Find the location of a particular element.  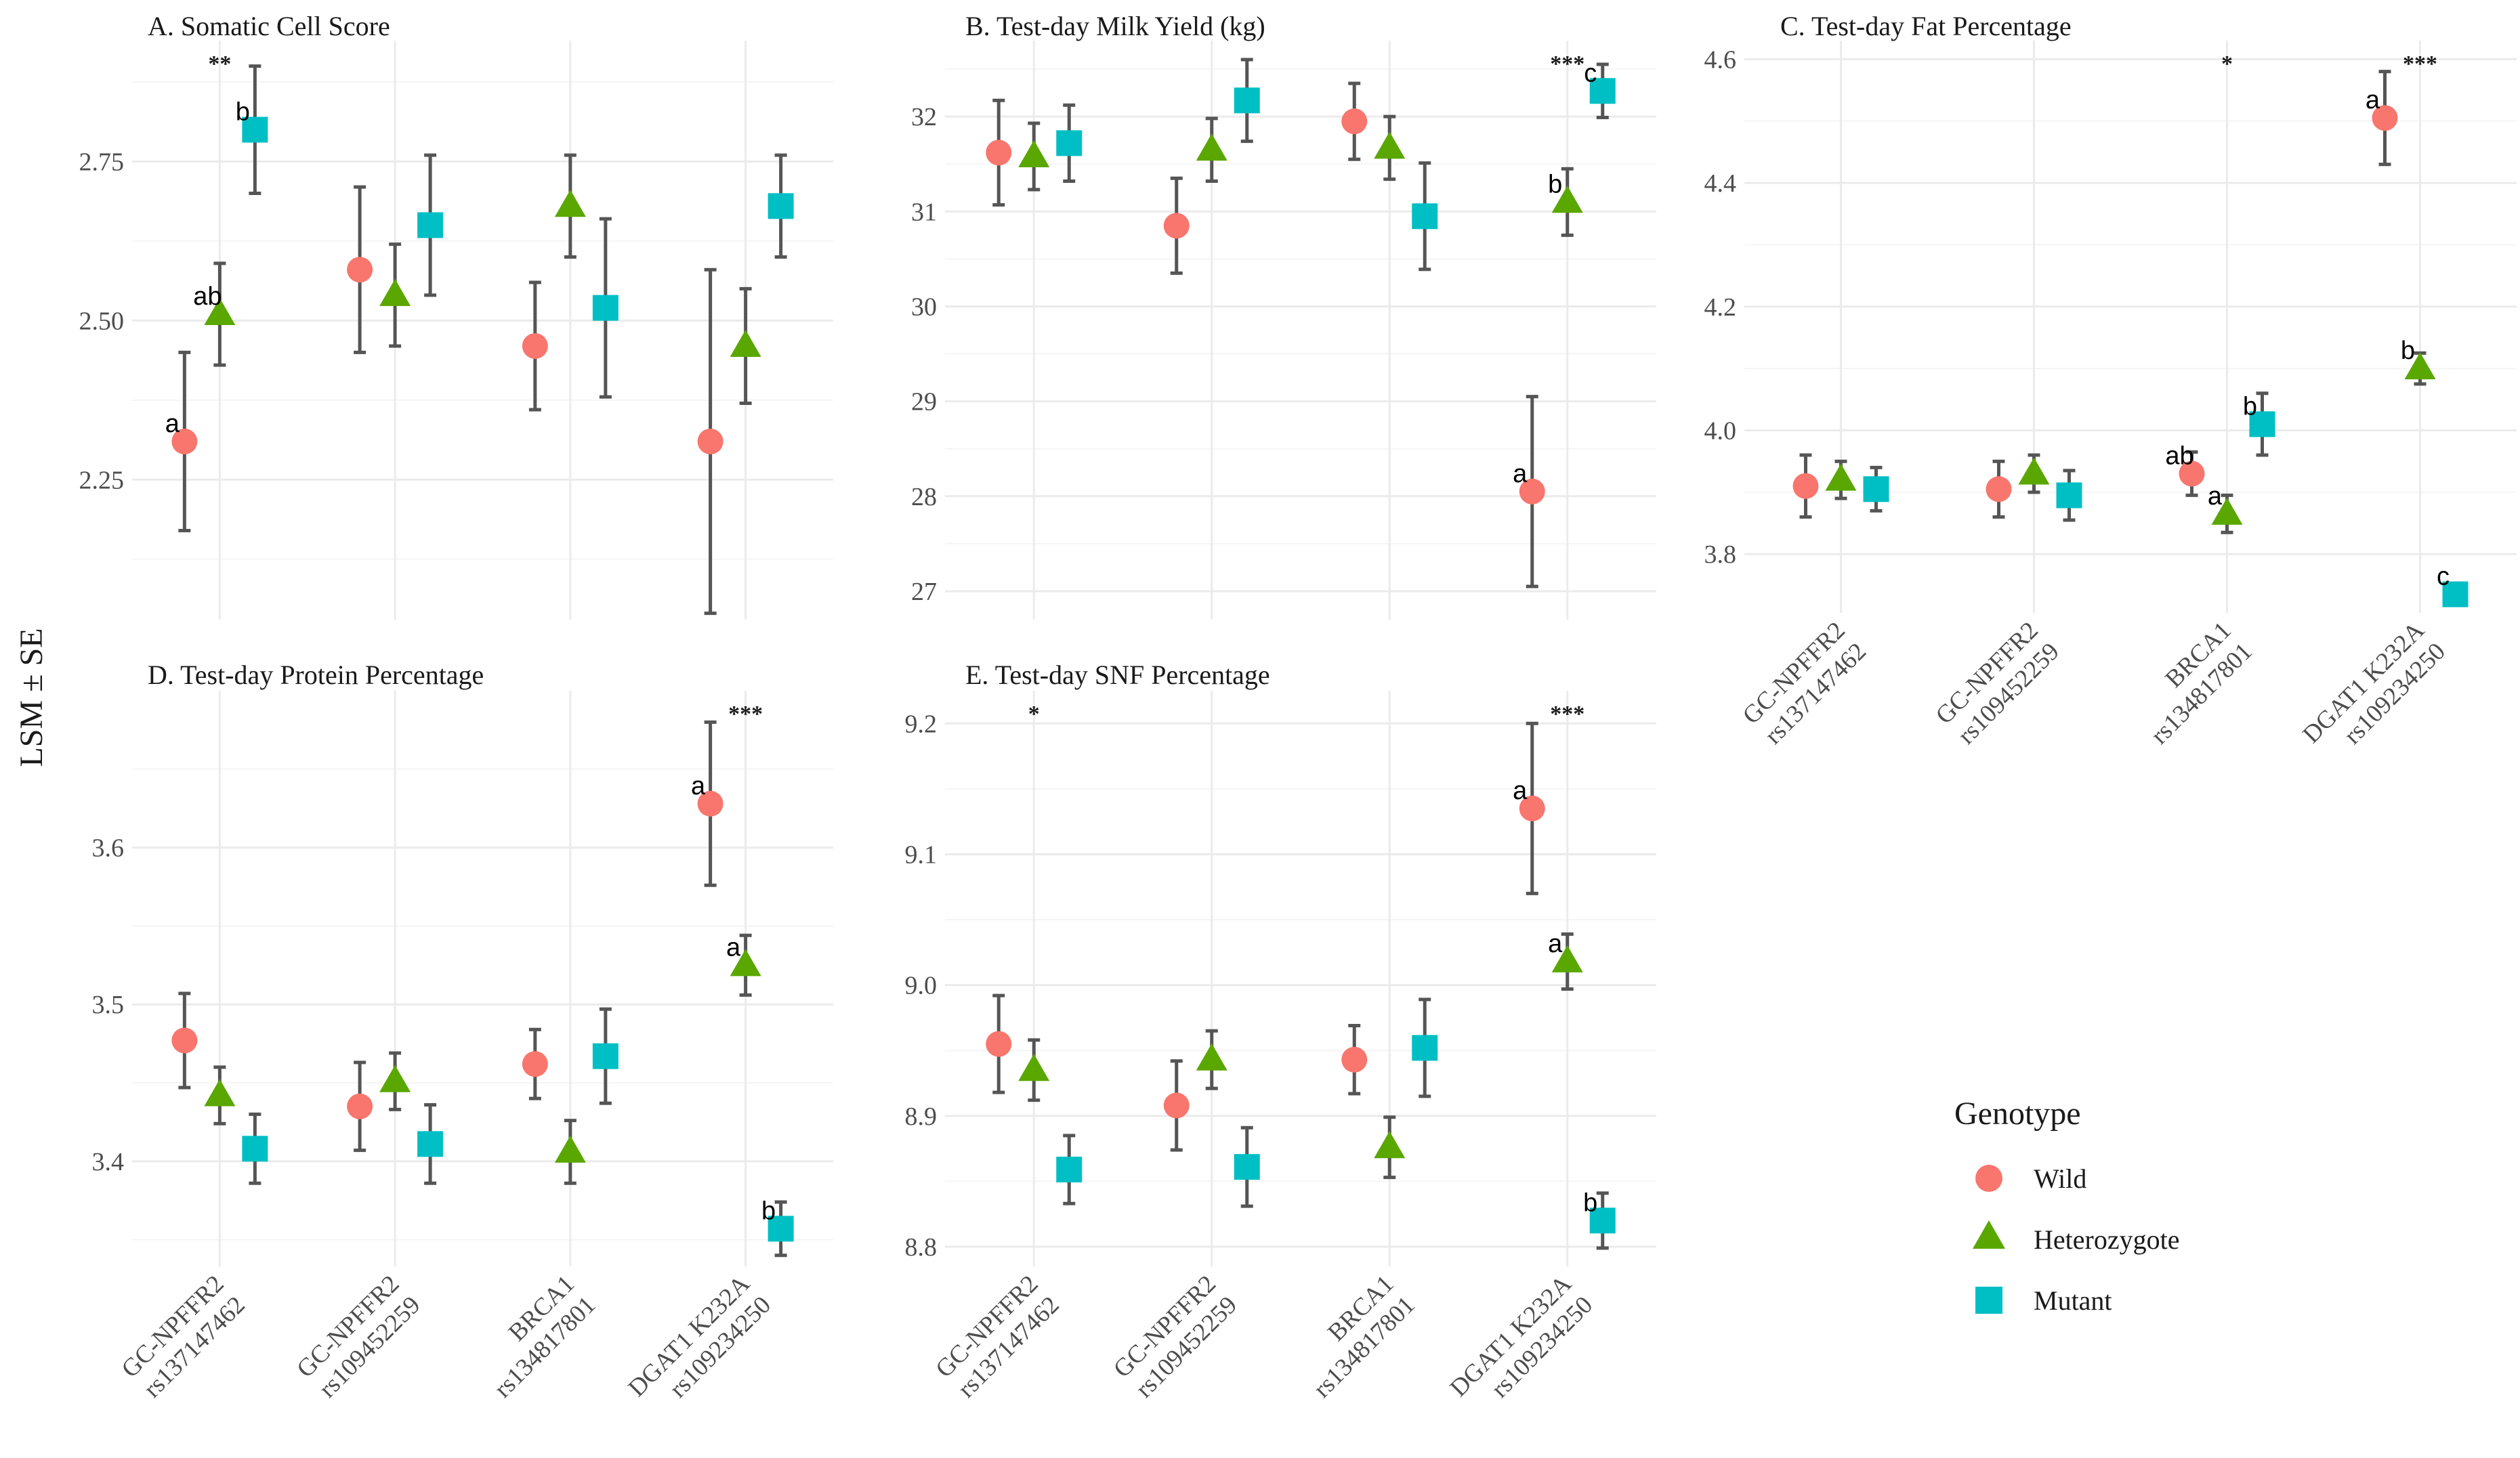

significance-label: ** is located at coordinates (219, 64).